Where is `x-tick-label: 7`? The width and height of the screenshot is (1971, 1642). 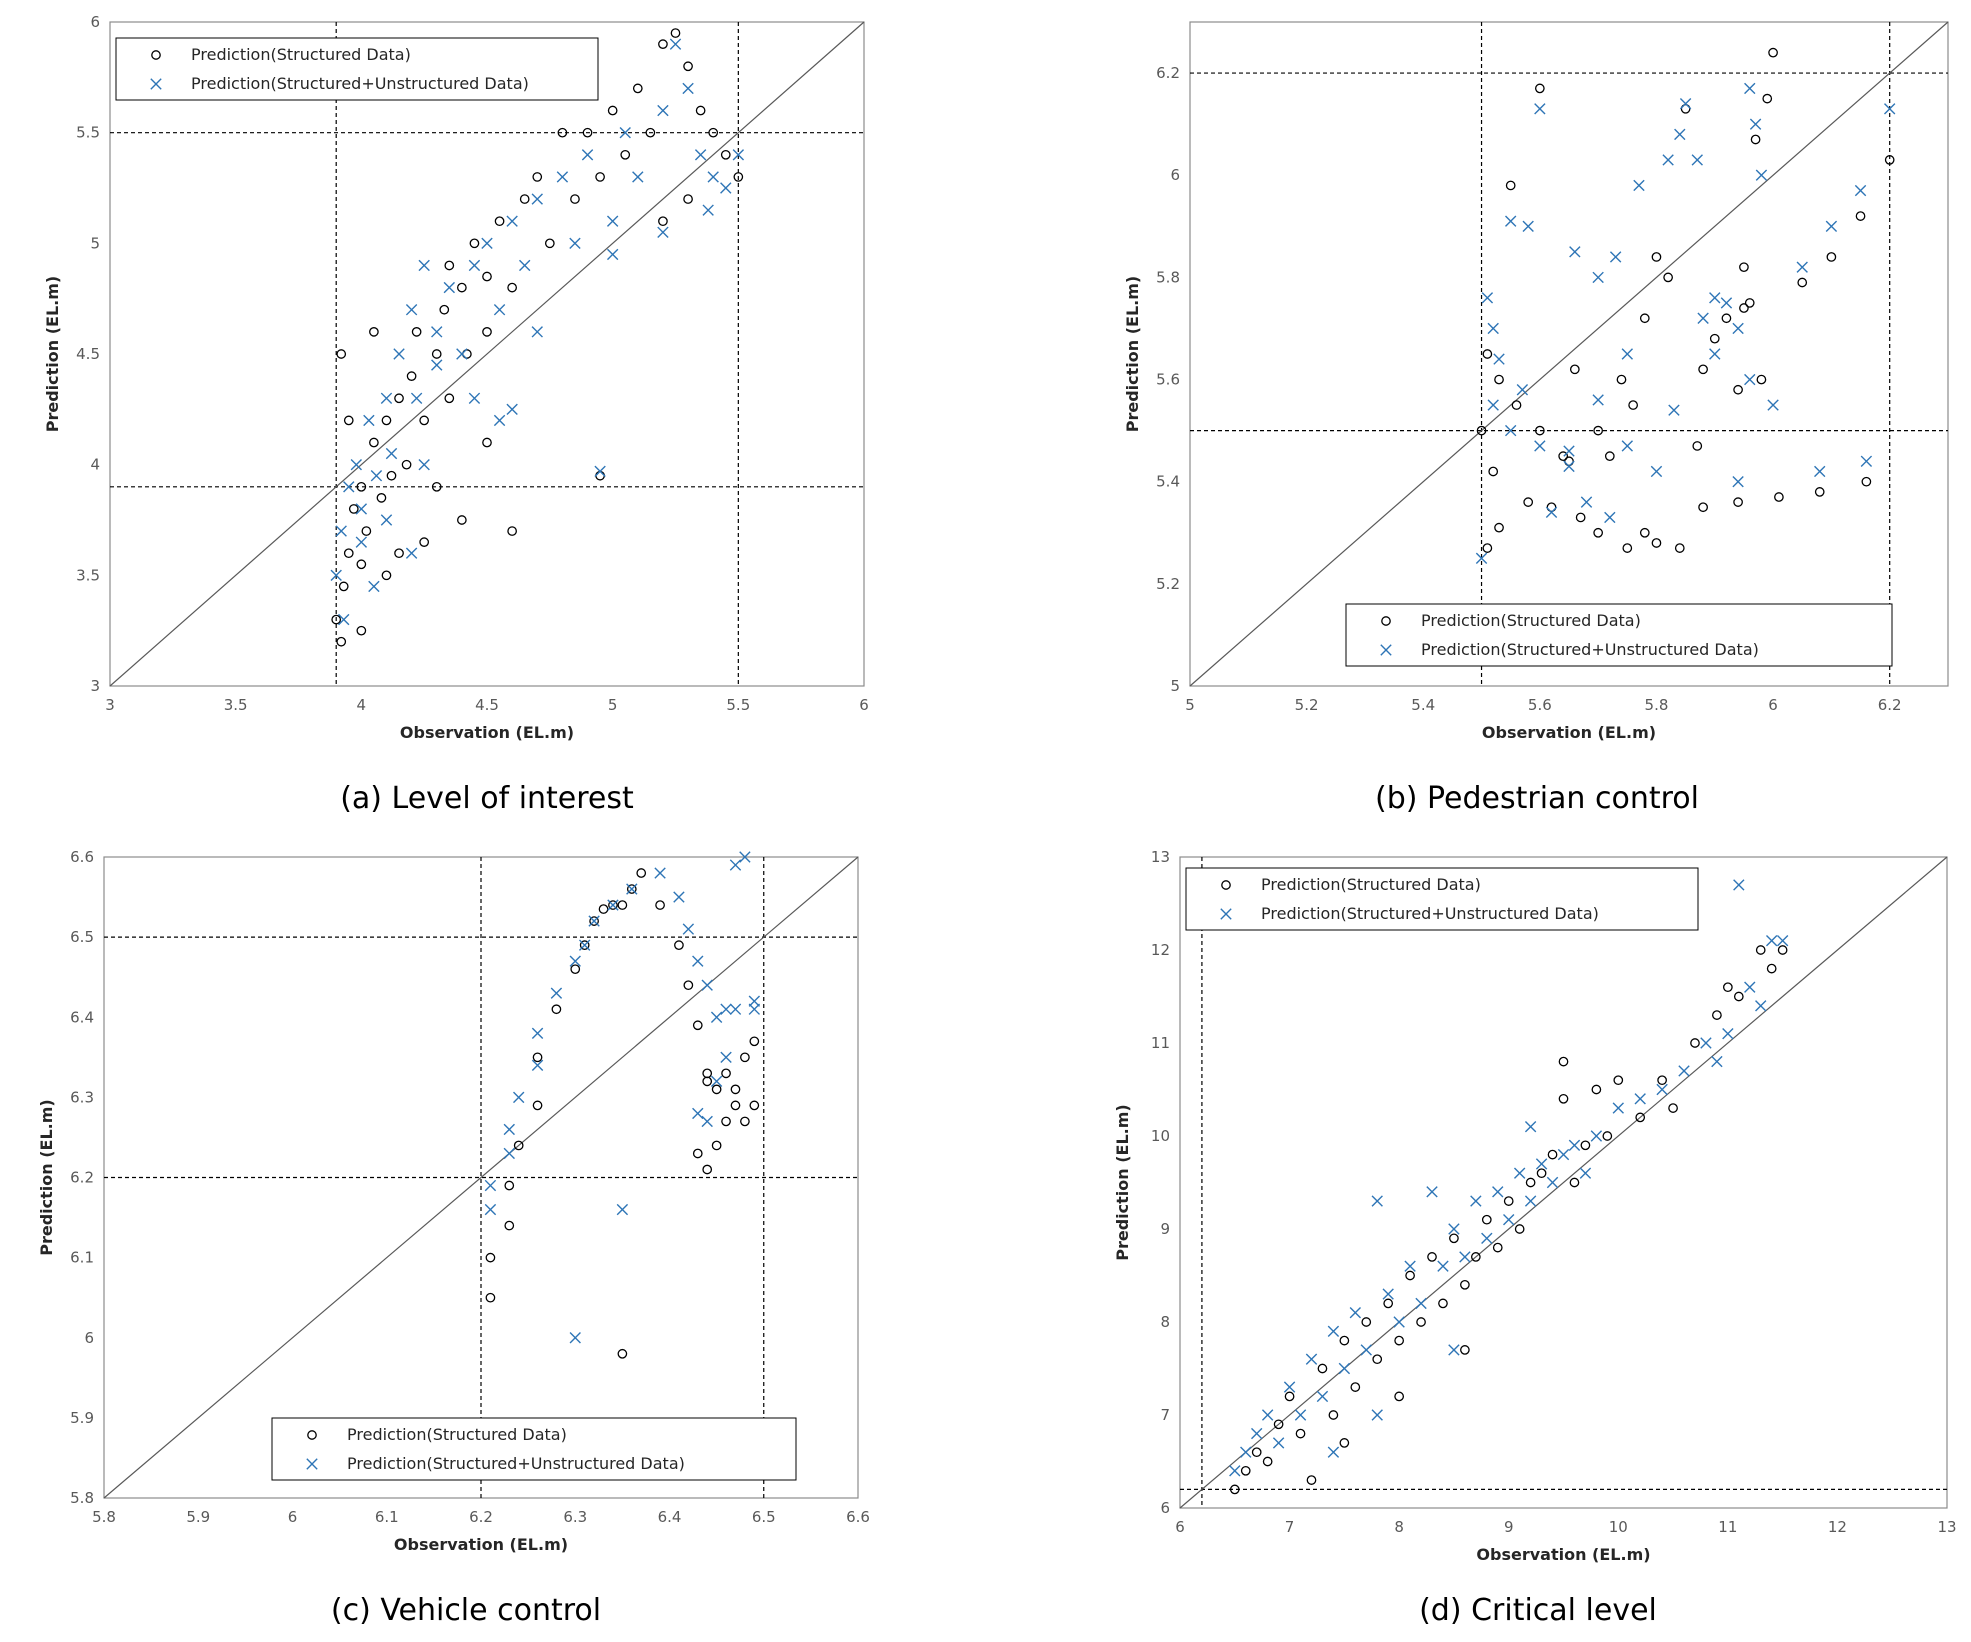
x-tick-label: 7 is located at coordinates (1290, 1527).